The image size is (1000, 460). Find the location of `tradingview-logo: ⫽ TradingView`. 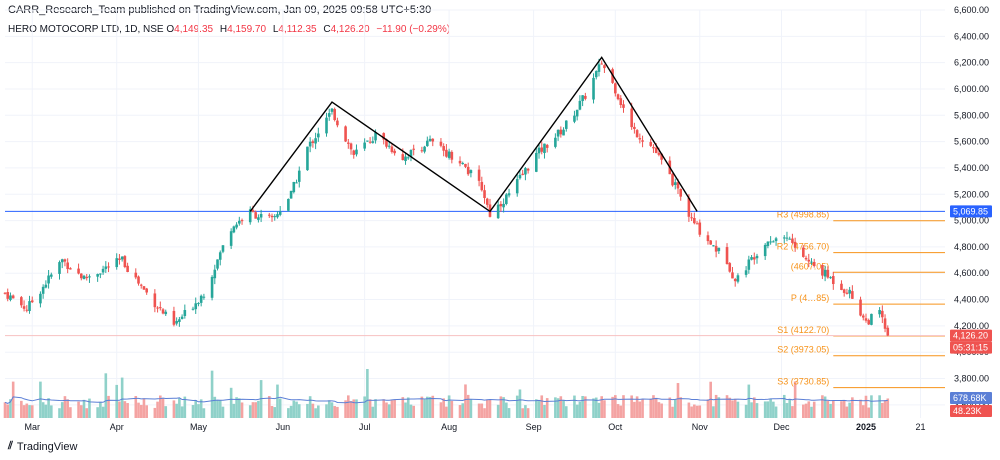

tradingview-logo: ⫽ TradingView is located at coordinates (42, 446).